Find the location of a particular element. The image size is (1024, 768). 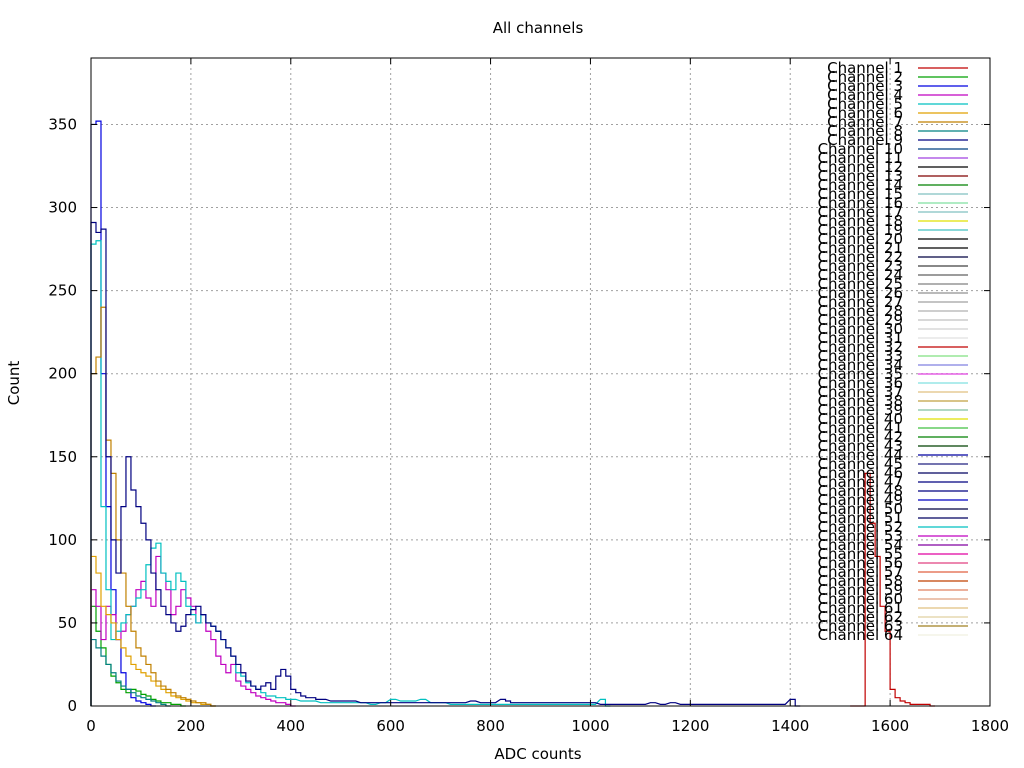

legend-label: Channel 58 is located at coordinates (860, 581).